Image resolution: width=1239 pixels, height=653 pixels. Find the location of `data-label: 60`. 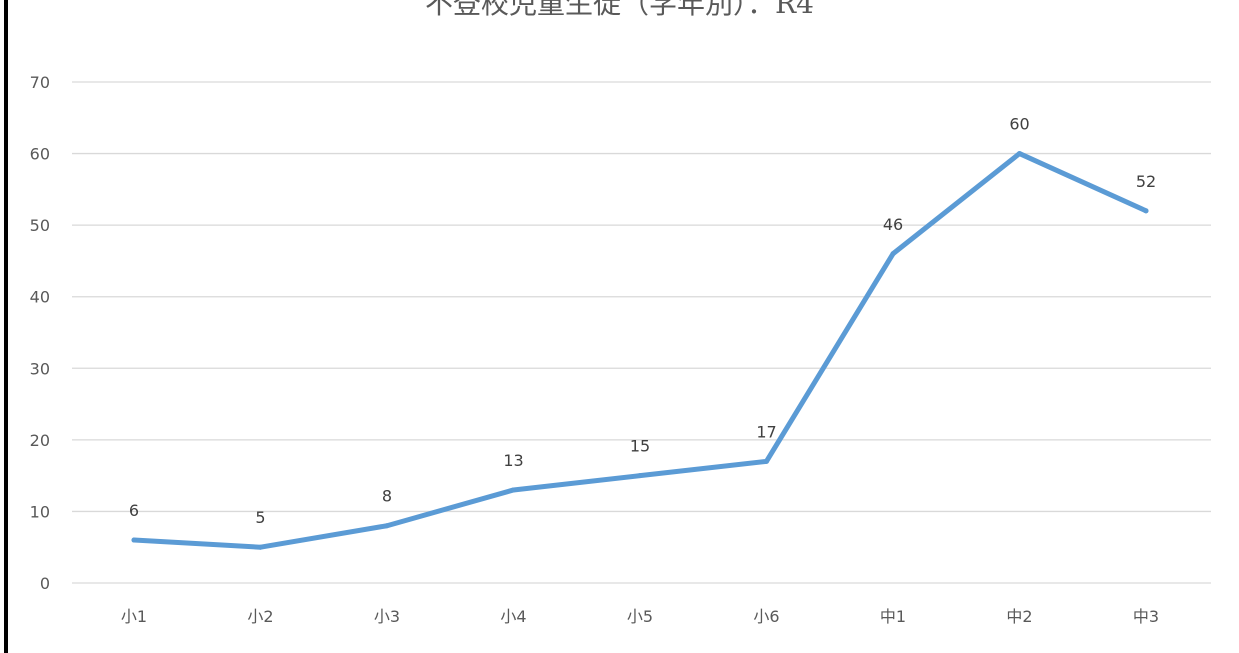

data-label: 60 is located at coordinates (1019, 124).